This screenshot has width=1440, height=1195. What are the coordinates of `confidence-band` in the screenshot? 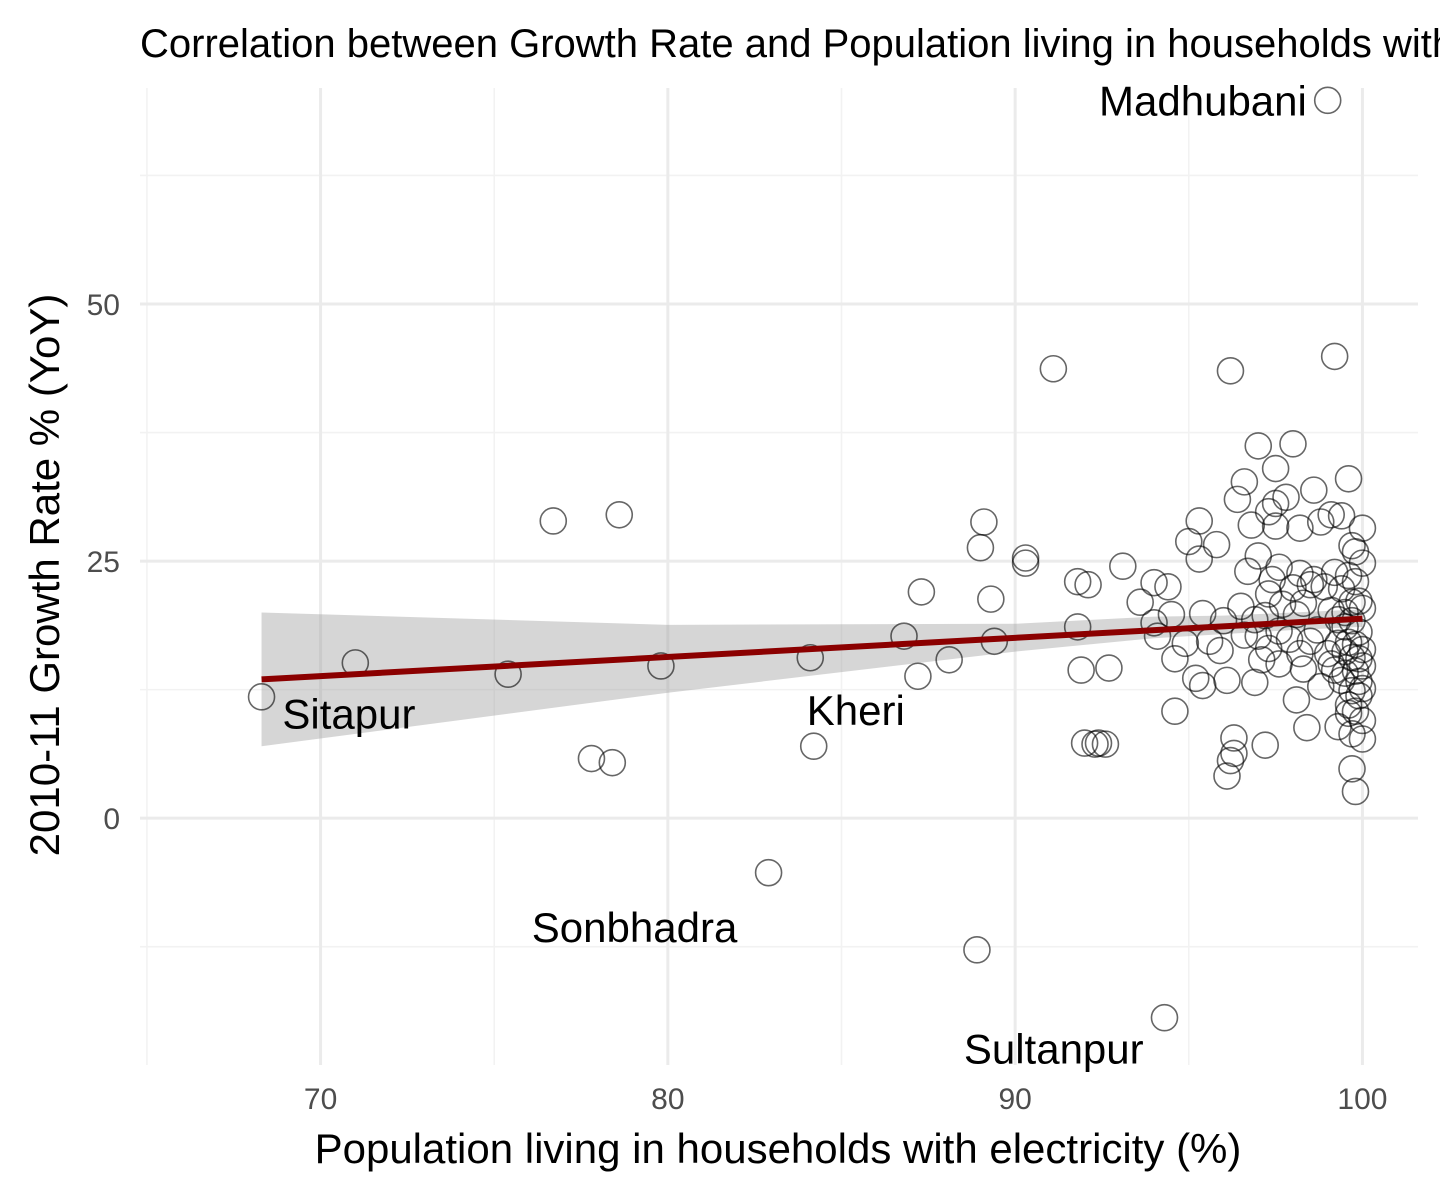 It's located at (812, 678).